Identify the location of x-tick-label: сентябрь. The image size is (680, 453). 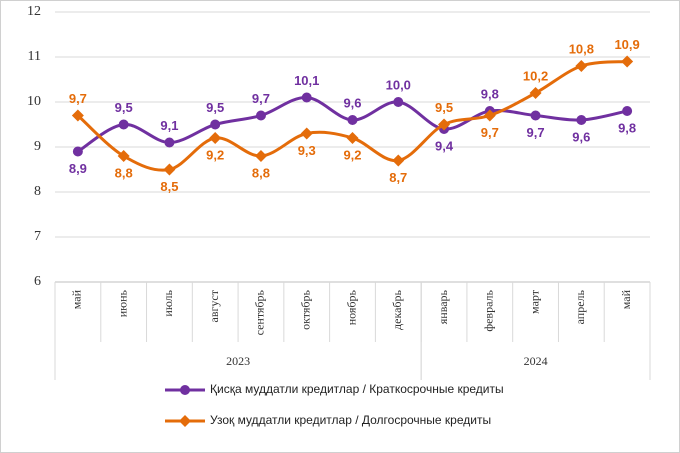
(260, 312).